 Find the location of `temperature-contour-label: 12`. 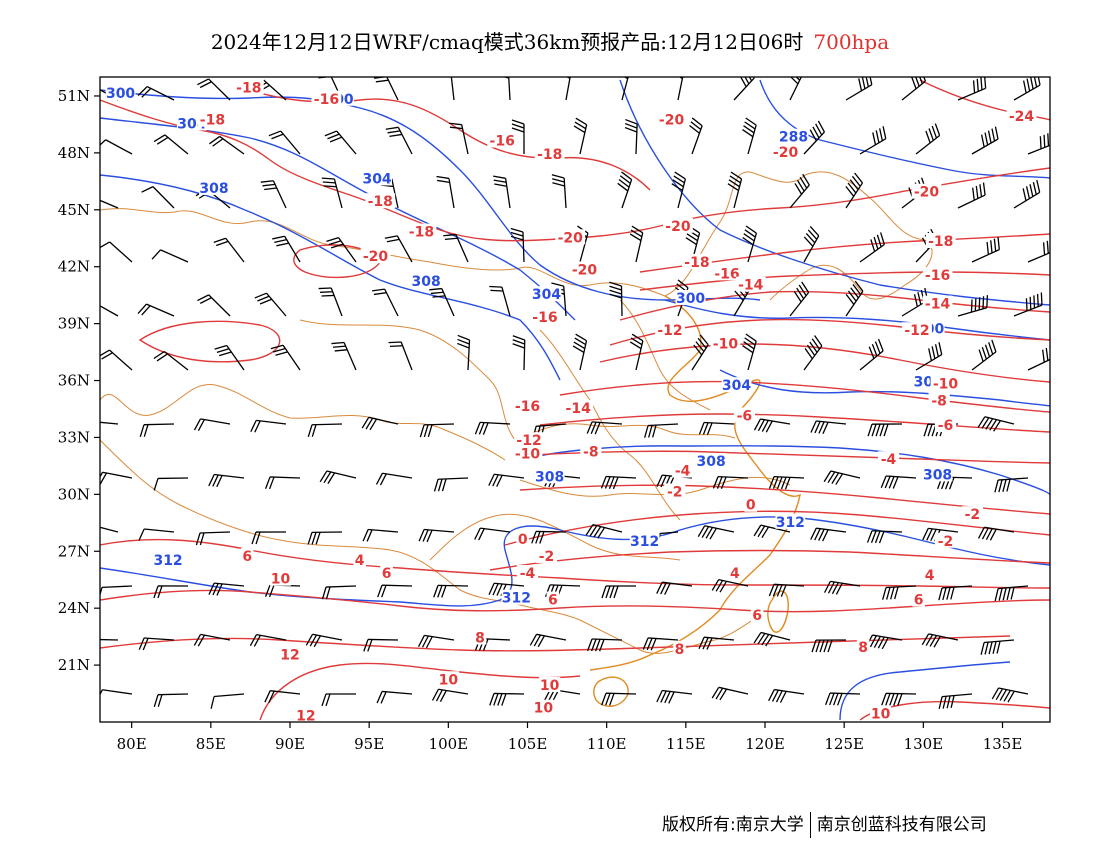

temperature-contour-label: 12 is located at coordinates (289, 656).